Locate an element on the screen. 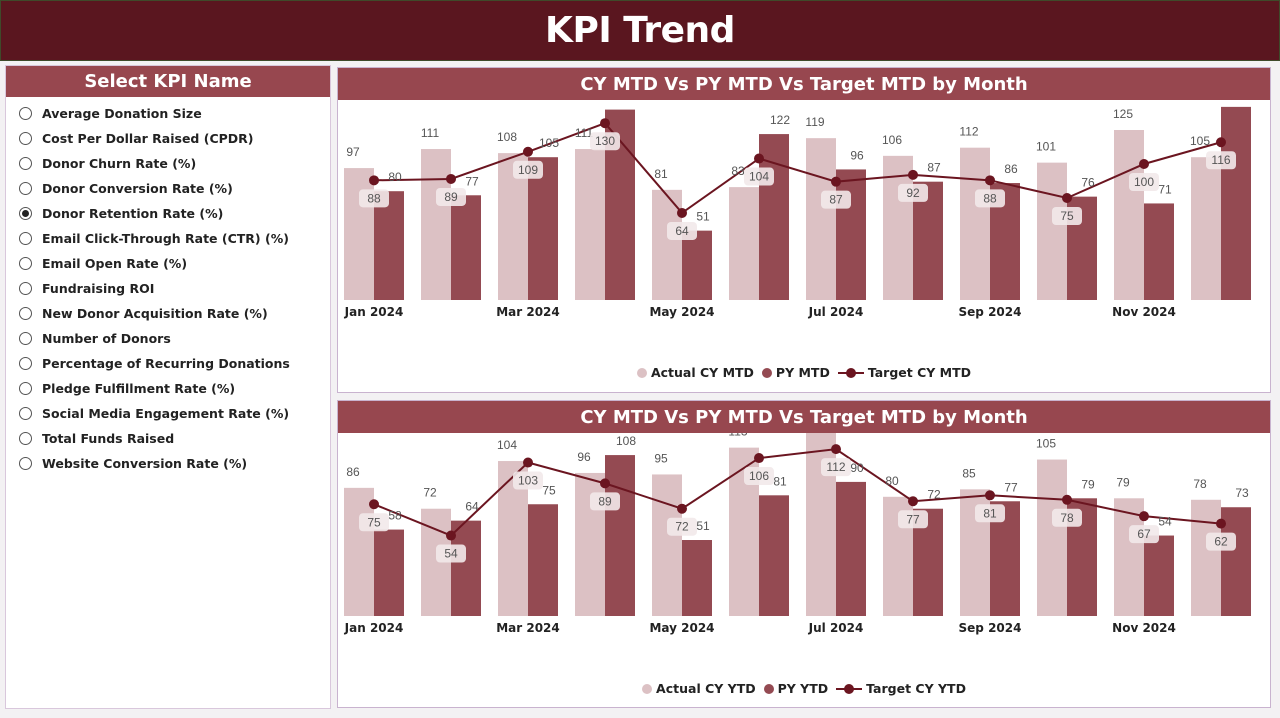  target-label-box is located at coordinates (759, 176).